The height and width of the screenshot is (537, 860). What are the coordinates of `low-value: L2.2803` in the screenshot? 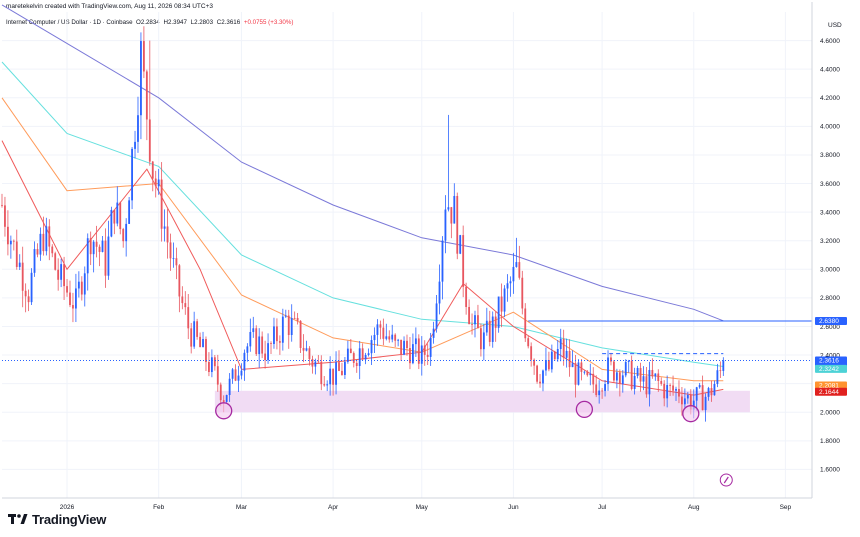 It's located at (202, 22).